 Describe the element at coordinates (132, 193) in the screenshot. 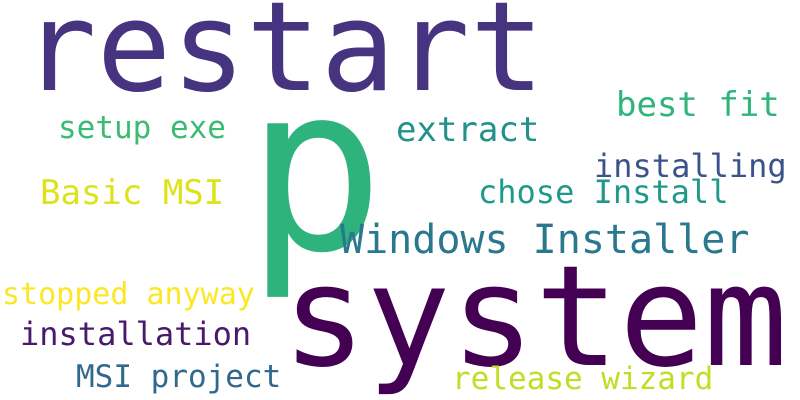

I see `word-basic-msi: Basic MSI` at that location.